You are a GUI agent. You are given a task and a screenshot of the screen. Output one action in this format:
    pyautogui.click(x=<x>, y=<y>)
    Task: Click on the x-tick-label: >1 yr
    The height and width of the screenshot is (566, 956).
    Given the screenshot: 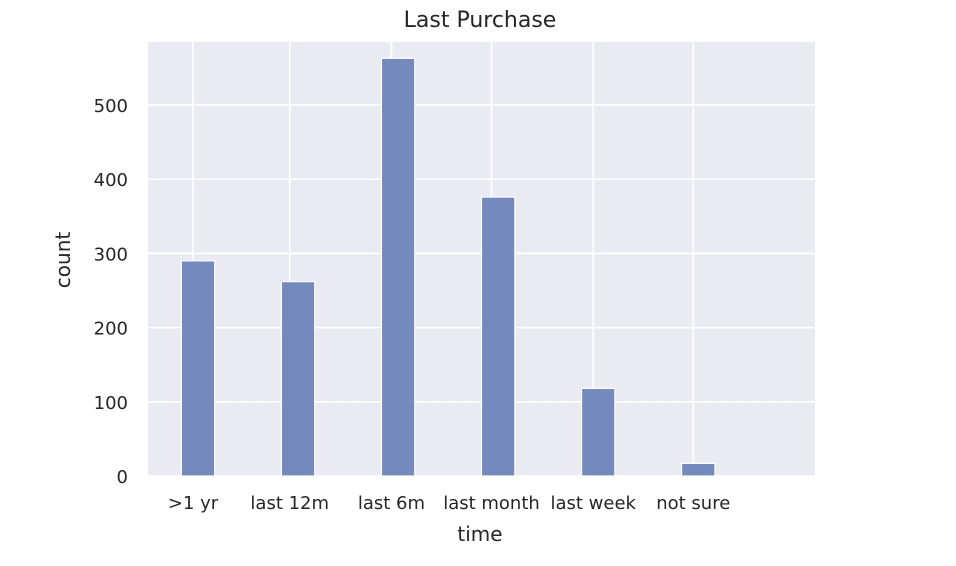 What is the action you would take?
    pyautogui.click(x=193, y=503)
    